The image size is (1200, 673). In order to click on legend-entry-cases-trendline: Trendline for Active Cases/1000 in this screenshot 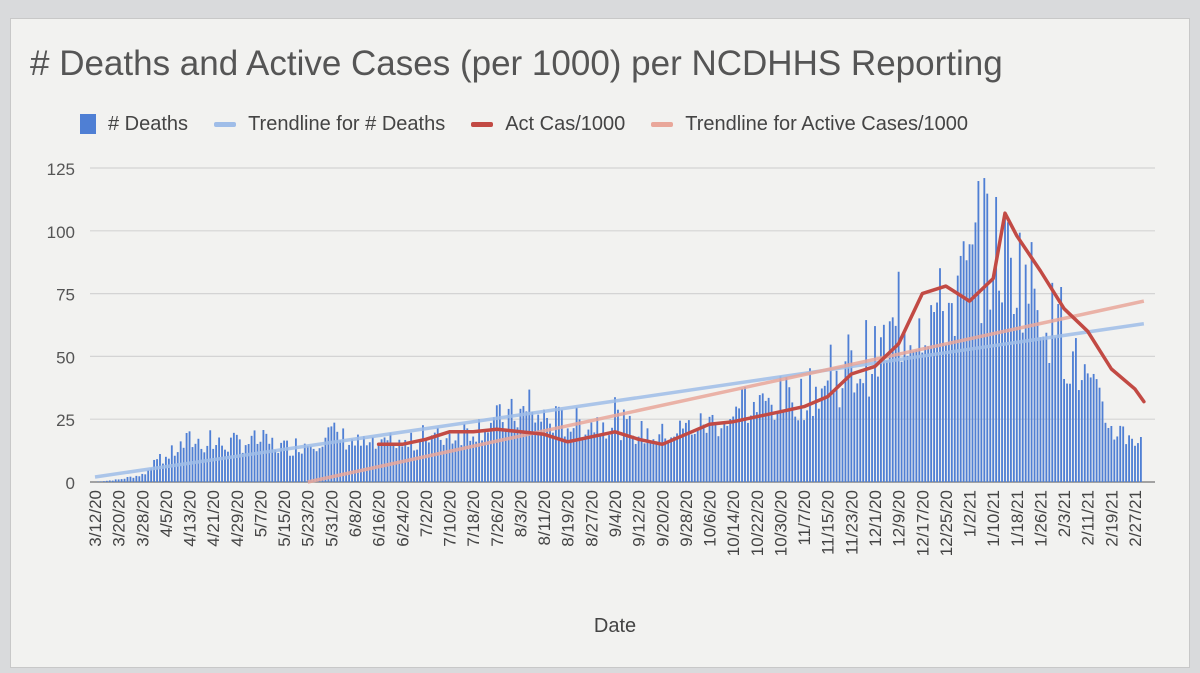, I will do `click(809, 124)`.